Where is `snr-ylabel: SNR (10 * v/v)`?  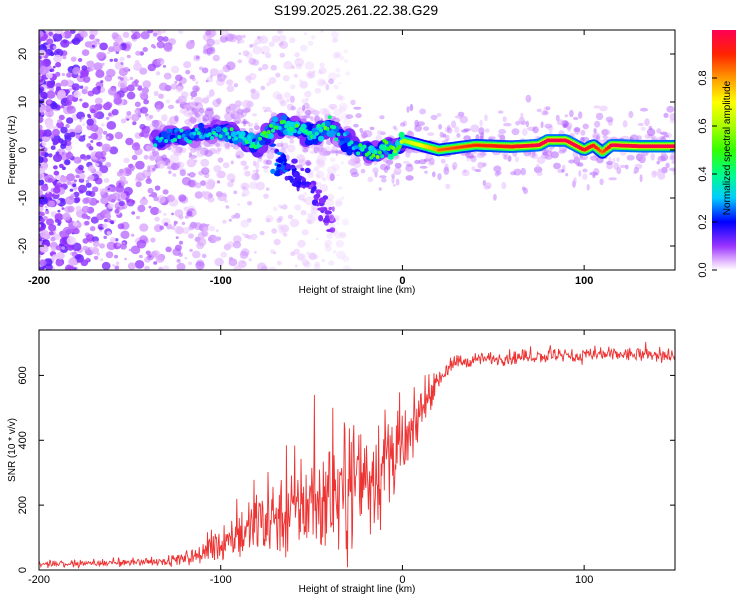 snr-ylabel: SNR (10 * v/v) is located at coordinates (12, 450).